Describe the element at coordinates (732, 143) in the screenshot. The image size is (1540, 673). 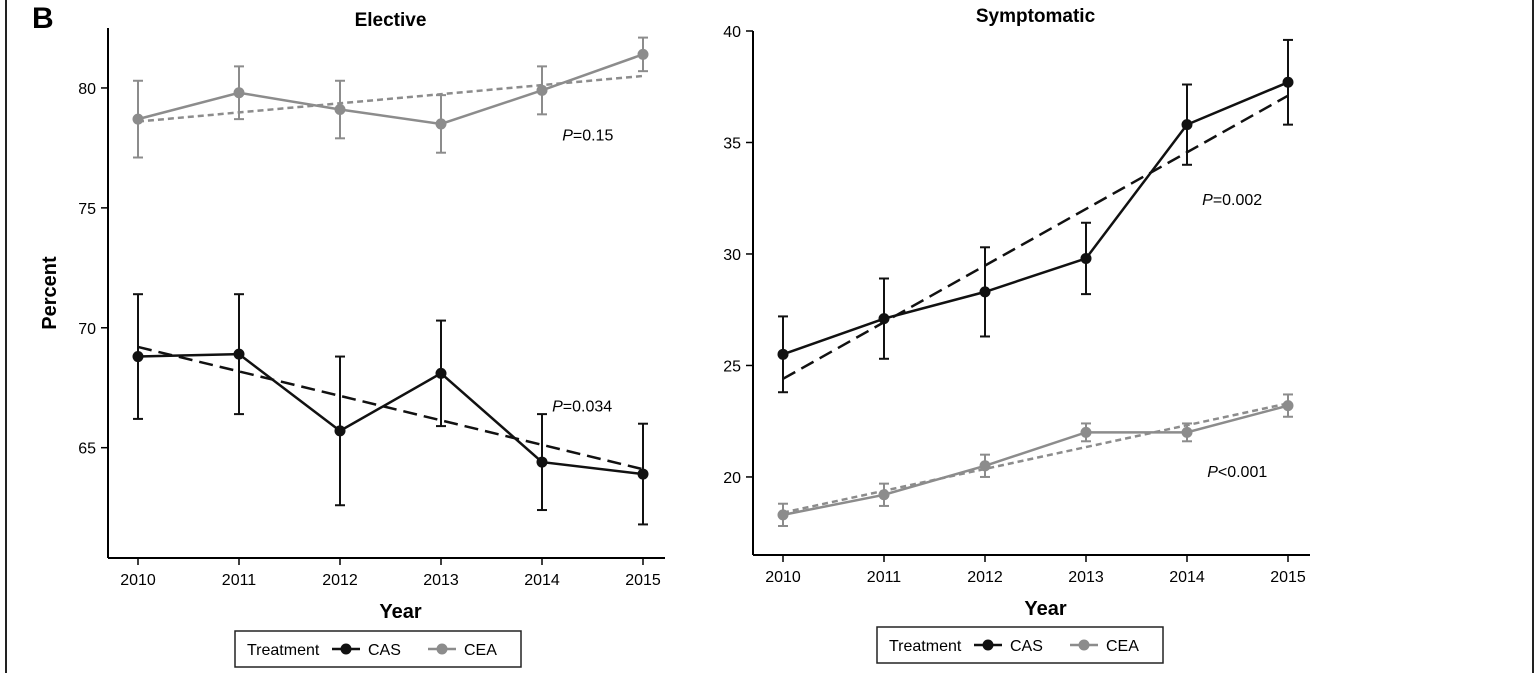
I see `y-tick-label: 35` at that location.